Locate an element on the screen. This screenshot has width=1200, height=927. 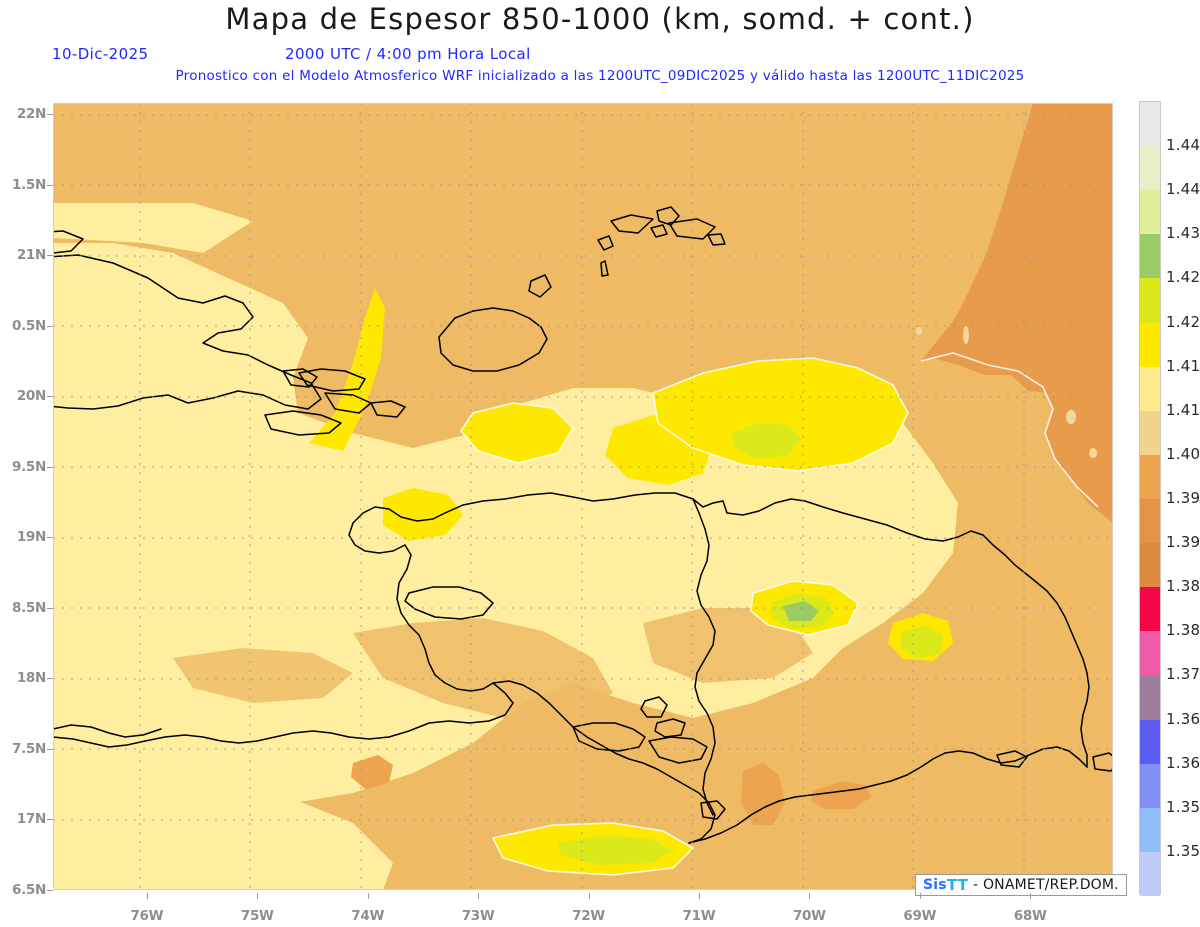
colorbar-tick-label: 1.362 is located at coordinates (1183, 762).